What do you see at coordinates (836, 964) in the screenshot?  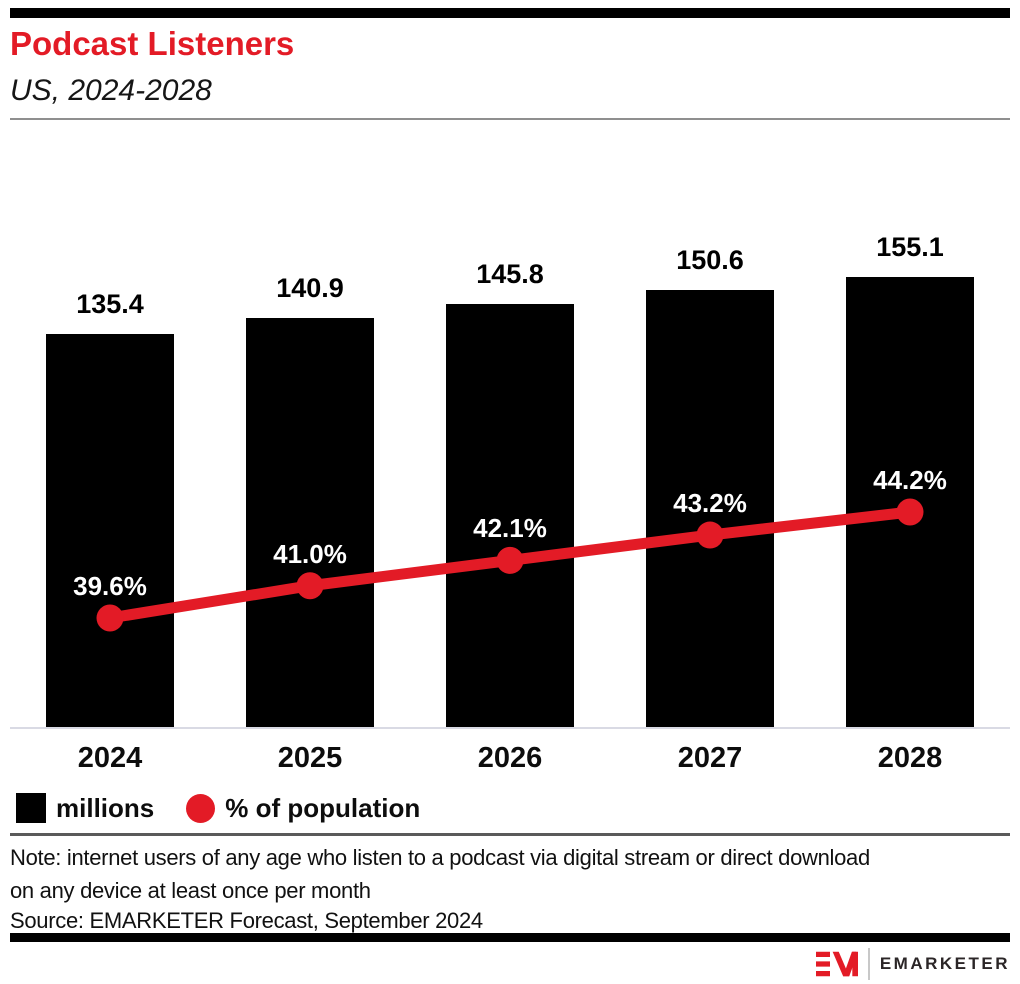 I see `emarketer-logo-icon` at bounding box center [836, 964].